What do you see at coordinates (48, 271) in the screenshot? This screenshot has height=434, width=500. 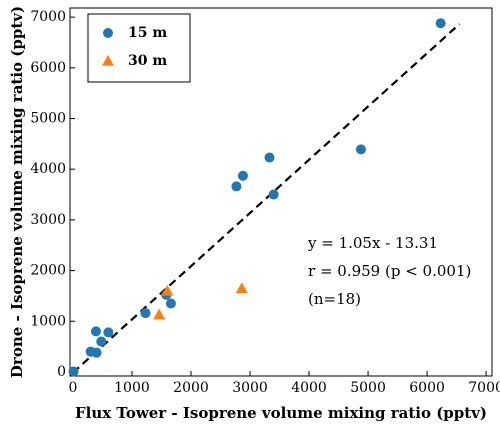 I see `y-tick-label: 2000` at bounding box center [48, 271].